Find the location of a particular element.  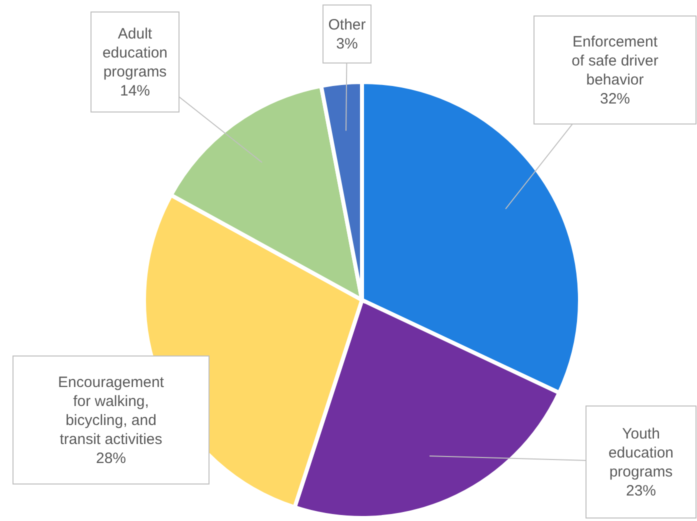

slice-label: Adult education programs is located at coordinates (135, 53).